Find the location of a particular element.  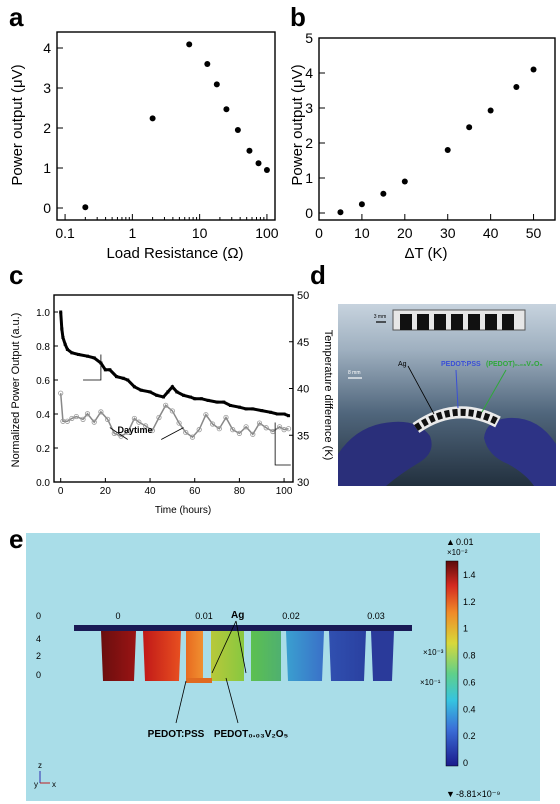

ytick-a: 2 is located at coordinates (47, 128).